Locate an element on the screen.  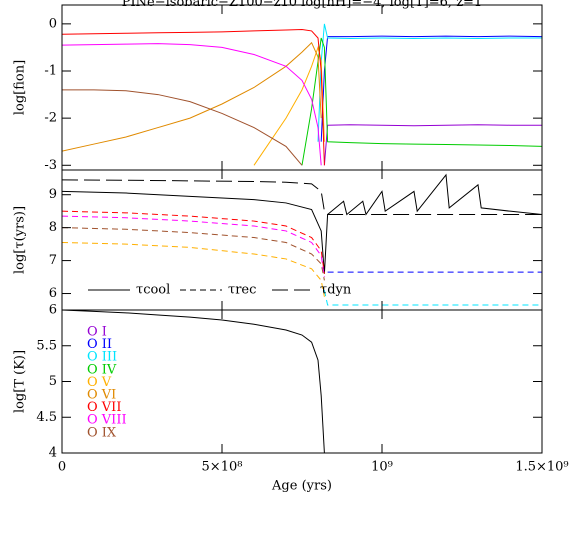
y-tick-label: 8 is located at coordinates (53, 227).